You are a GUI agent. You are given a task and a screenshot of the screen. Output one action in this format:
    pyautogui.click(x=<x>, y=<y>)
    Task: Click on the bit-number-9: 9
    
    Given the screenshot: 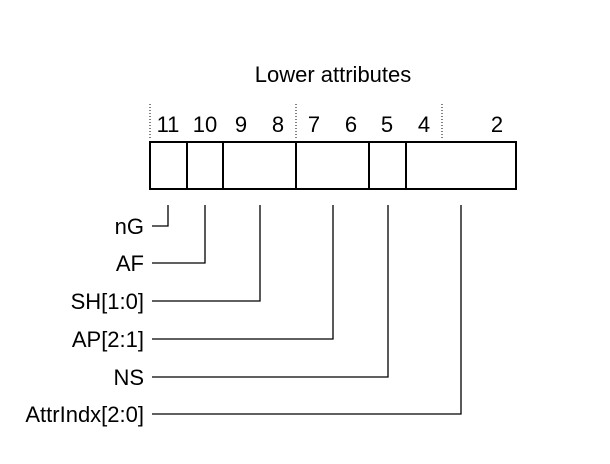 What is the action you would take?
    pyautogui.click(x=241, y=124)
    